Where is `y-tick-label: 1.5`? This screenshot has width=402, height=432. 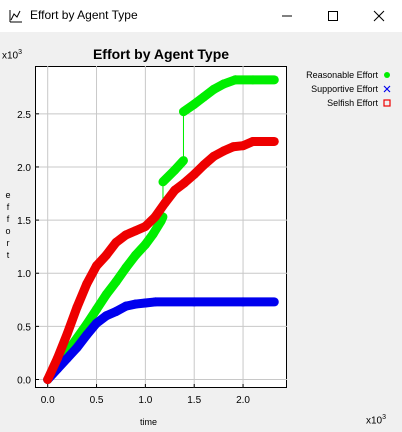 y-tick-label: 1.5 is located at coordinates (24, 221).